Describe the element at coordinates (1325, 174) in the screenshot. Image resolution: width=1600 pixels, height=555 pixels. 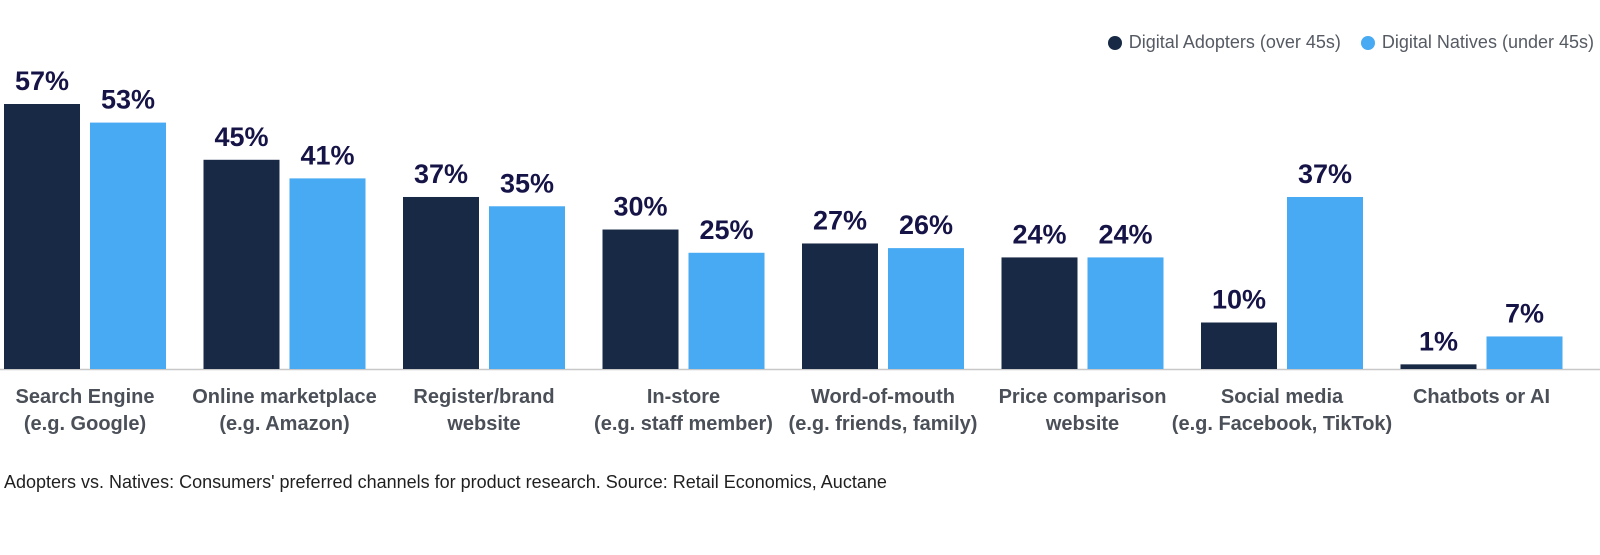
I see `data-label-natives-6: 37%` at that location.